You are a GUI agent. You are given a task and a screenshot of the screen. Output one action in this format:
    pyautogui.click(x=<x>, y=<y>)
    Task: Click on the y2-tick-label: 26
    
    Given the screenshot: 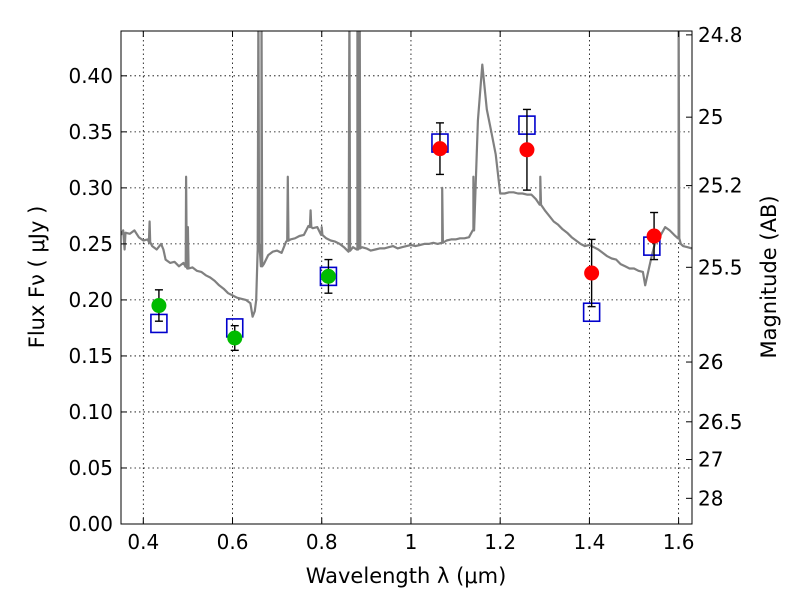 What is the action you would take?
    pyautogui.click(x=710, y=362)
    